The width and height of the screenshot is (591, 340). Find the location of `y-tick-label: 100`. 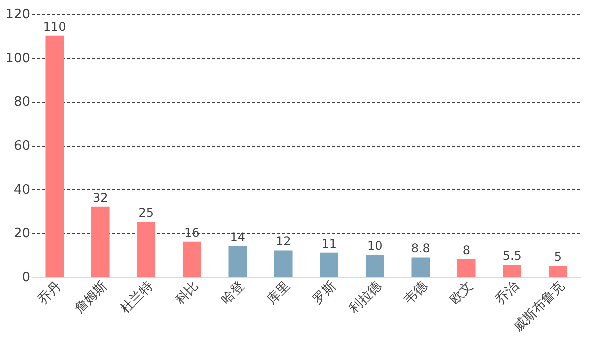

y-tick-label: 100 is located at coordinates (18, 58).